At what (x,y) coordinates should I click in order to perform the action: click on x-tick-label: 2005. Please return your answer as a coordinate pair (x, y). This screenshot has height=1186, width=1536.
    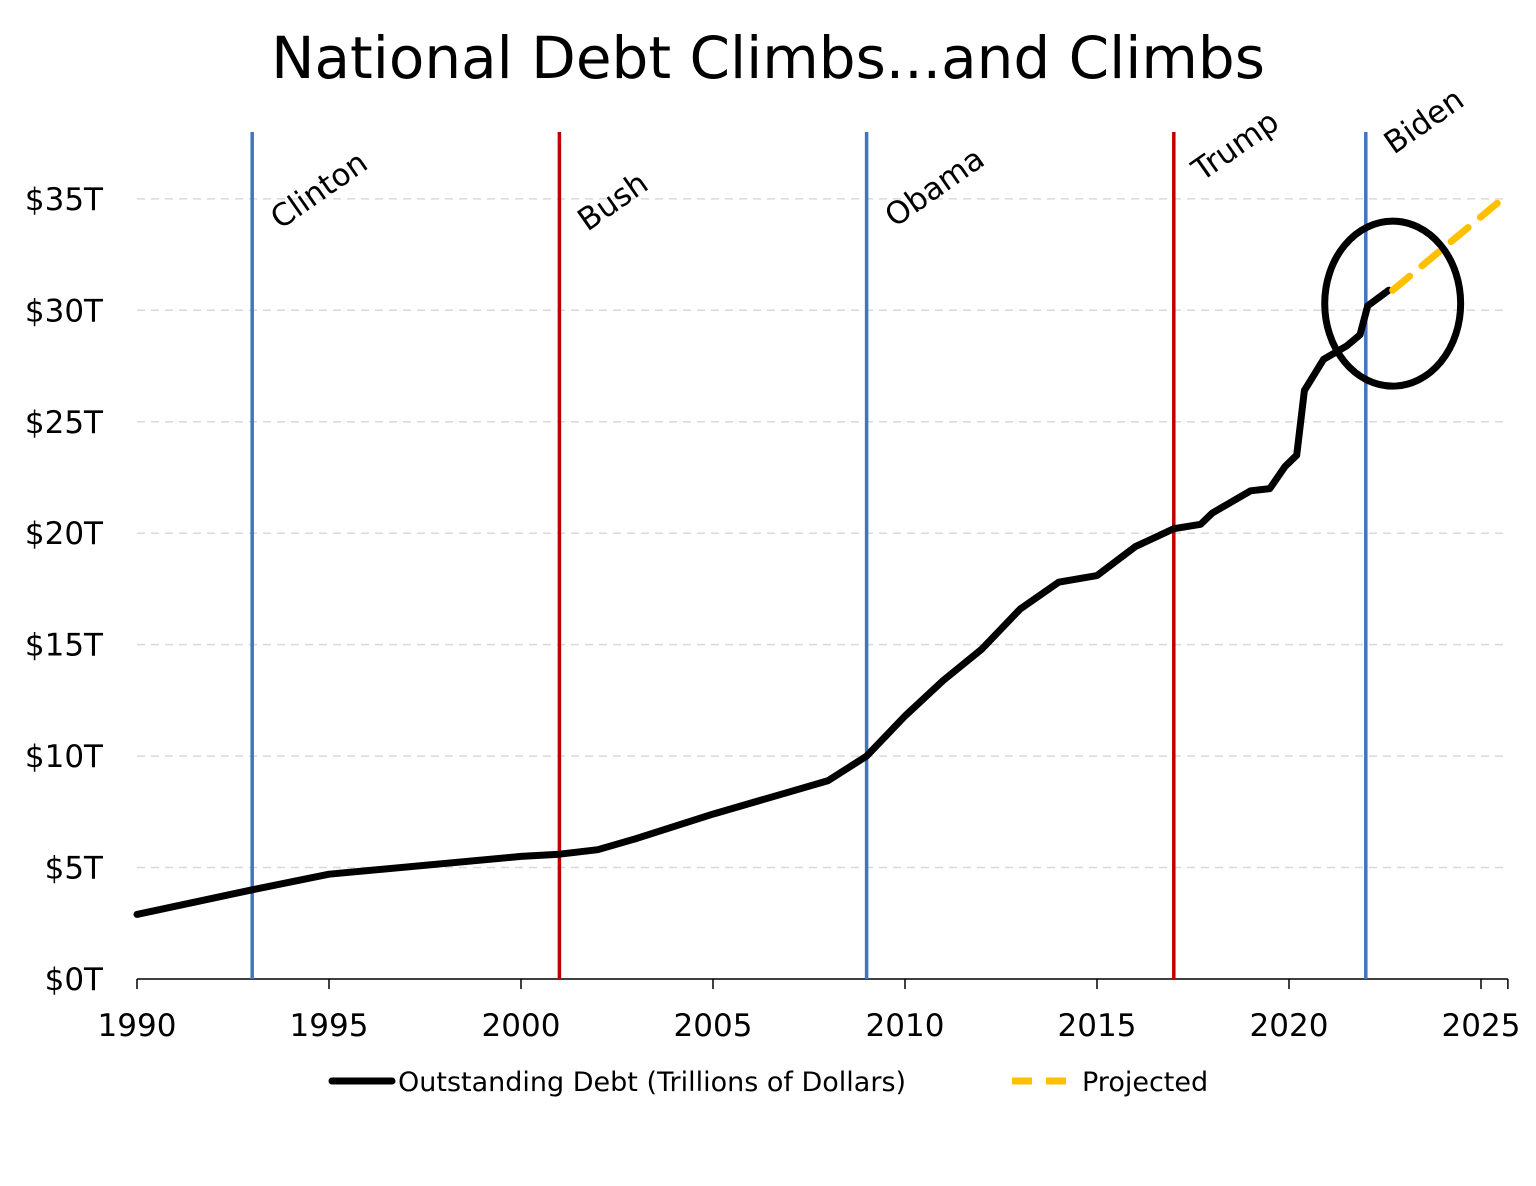
    Looking at the image, I should click on (713, 1026).